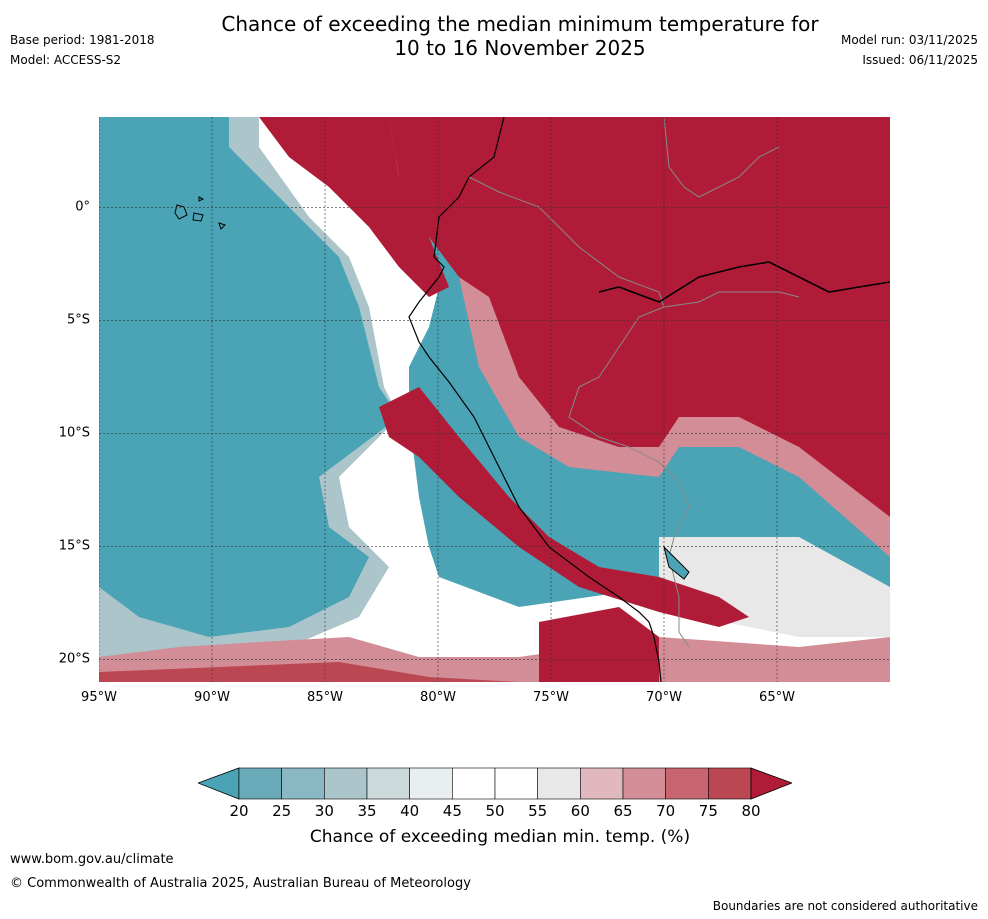  Describe the element at coordinates (82, 40) in the screenshot. I see `base-period: Base period: 1981-2018` at that location.